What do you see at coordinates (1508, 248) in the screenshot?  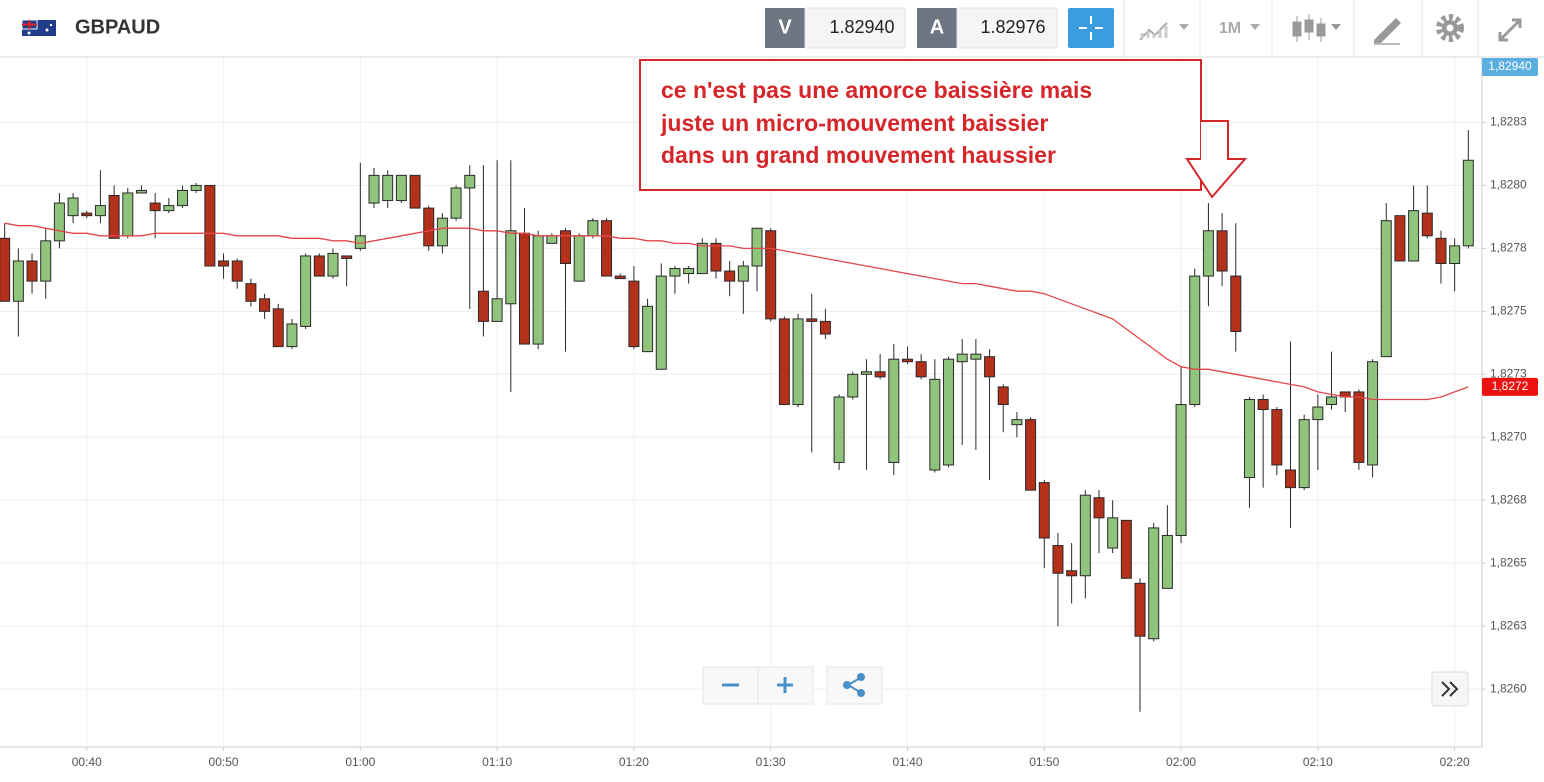 I see `y-tick-label: 1,8278` at bounding box center [1508, 248].